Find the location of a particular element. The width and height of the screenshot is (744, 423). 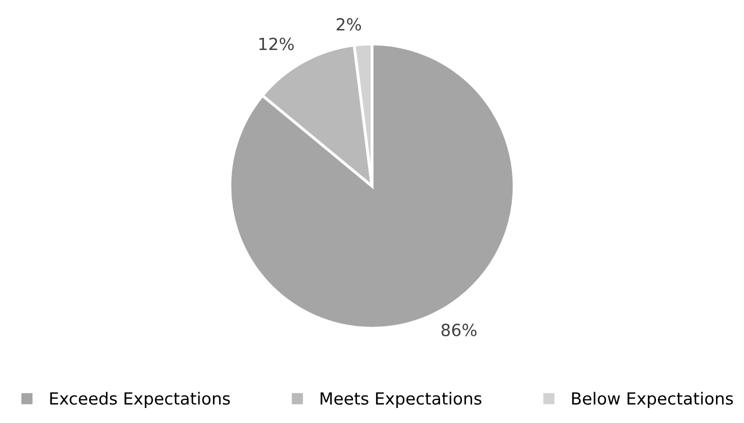

data-label: 2% is located at coordinates (348, 24).